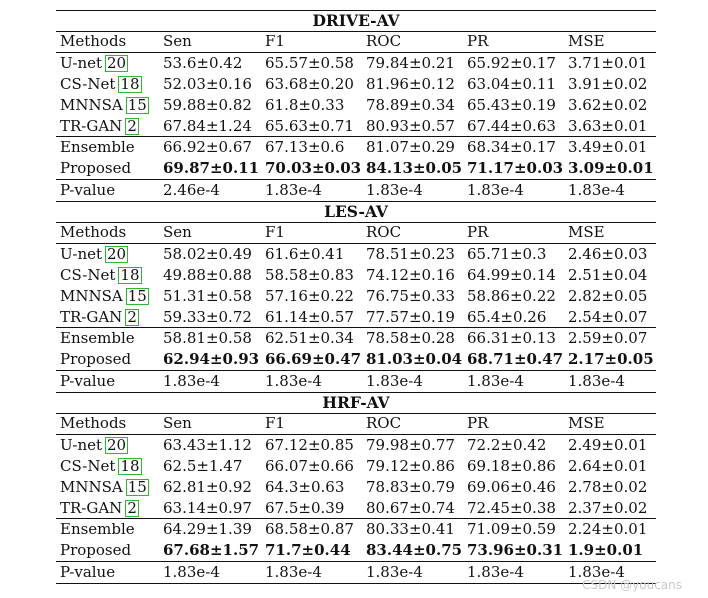 The width and height of the screenshot is (708, 598). I want to click on value-cell: 2.59±0.07, so click(608, 338).